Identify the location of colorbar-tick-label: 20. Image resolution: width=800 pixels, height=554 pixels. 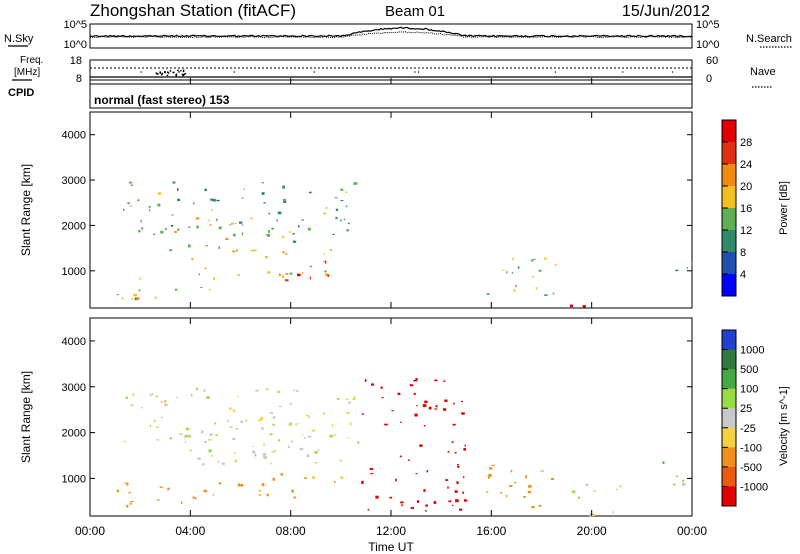
(746, 187).